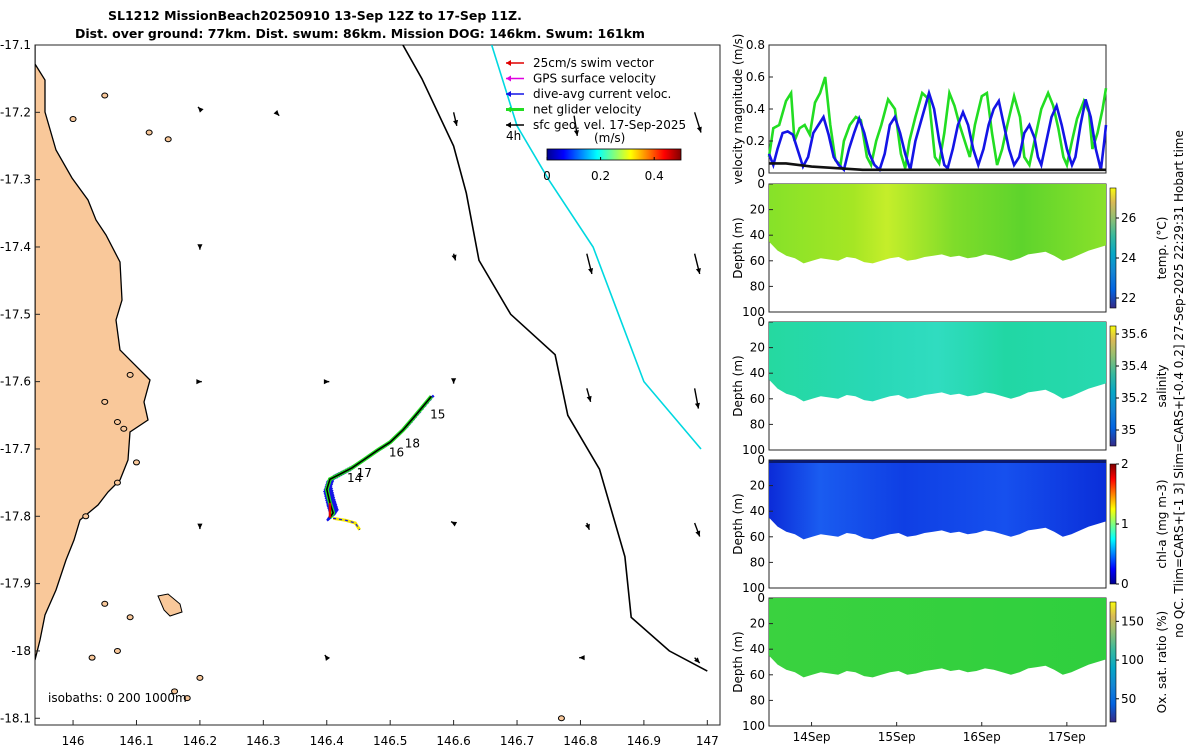 This screenshot has height=750, width=1200. I want to click on section-surface-band, so click(937, 461).